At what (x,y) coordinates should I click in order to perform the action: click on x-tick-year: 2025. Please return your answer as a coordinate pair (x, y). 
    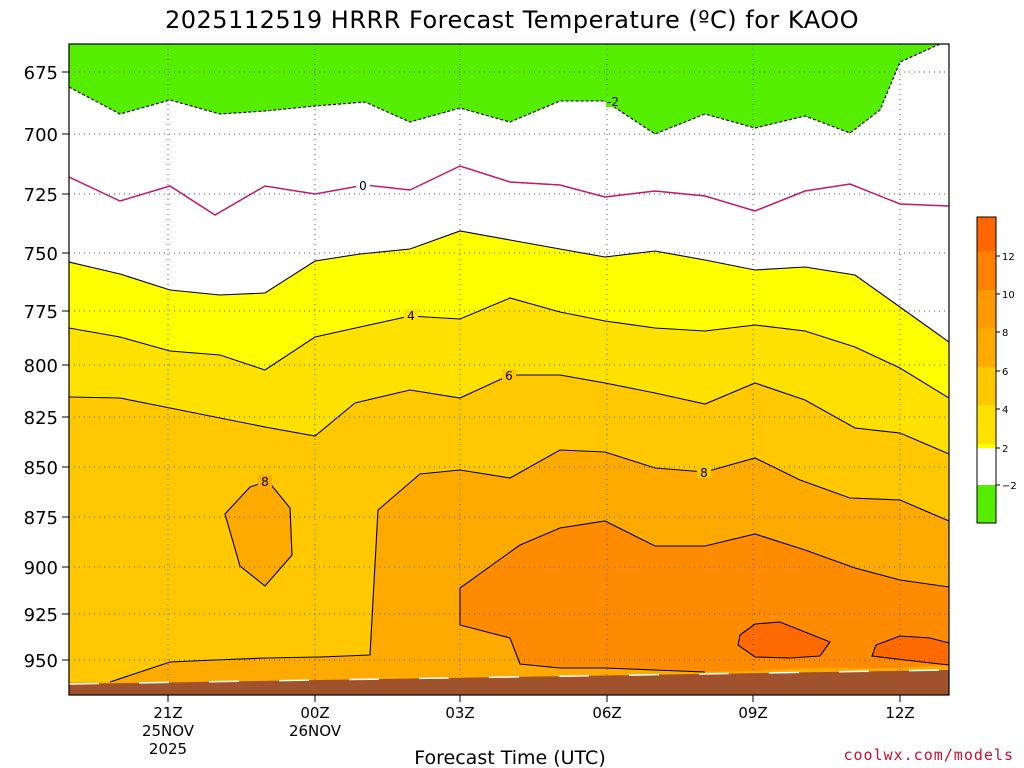
    Looking at the image, I should click on (168, 749).